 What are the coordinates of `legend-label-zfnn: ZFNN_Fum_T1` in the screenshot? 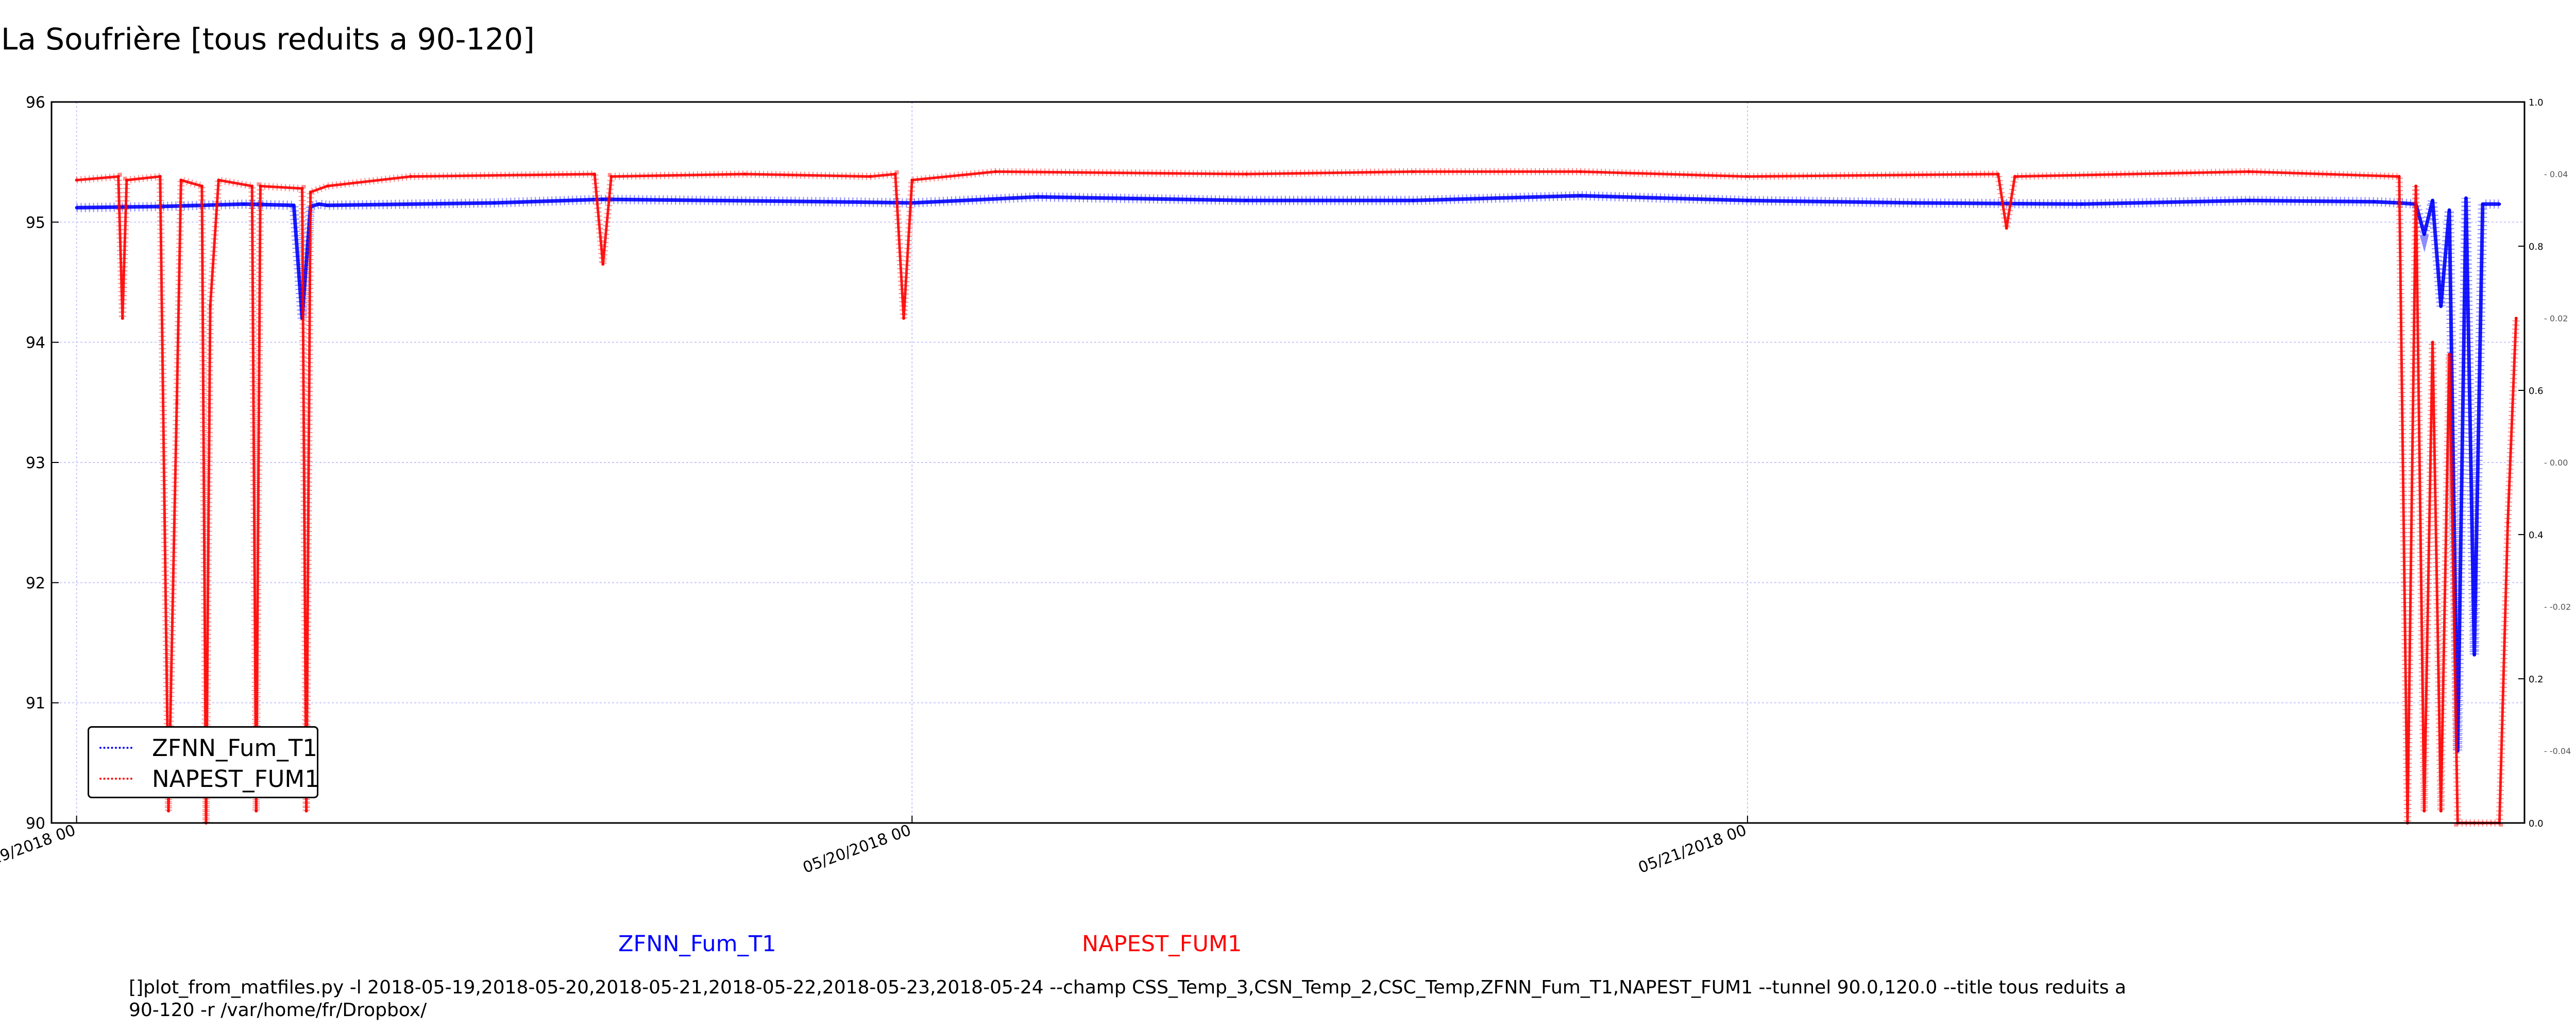 It's located at (234, 748).